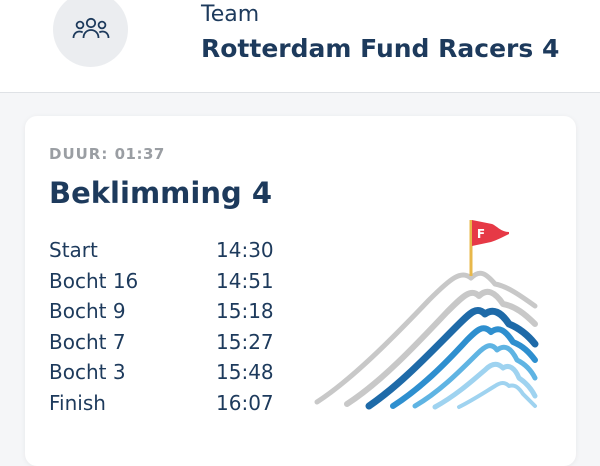 This screenshot has width=600, height=466. Describe the element at coordinates (245, 311) in the screenshot. I see `segment-time: 15:18` at that location.